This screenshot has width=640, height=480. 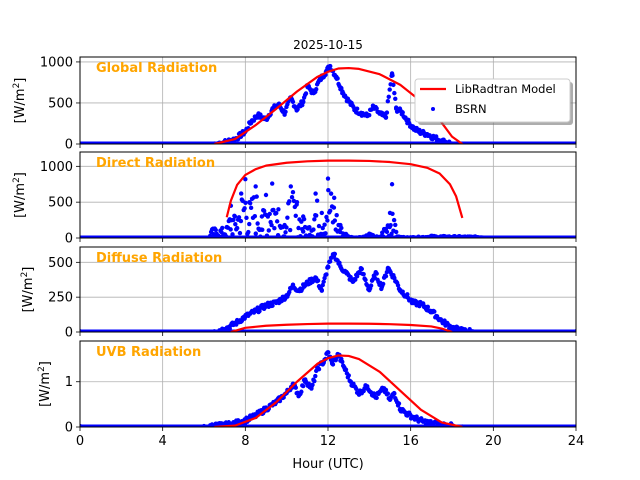 I want to click on x-tick-label: 4, so click(x=163, y=441).